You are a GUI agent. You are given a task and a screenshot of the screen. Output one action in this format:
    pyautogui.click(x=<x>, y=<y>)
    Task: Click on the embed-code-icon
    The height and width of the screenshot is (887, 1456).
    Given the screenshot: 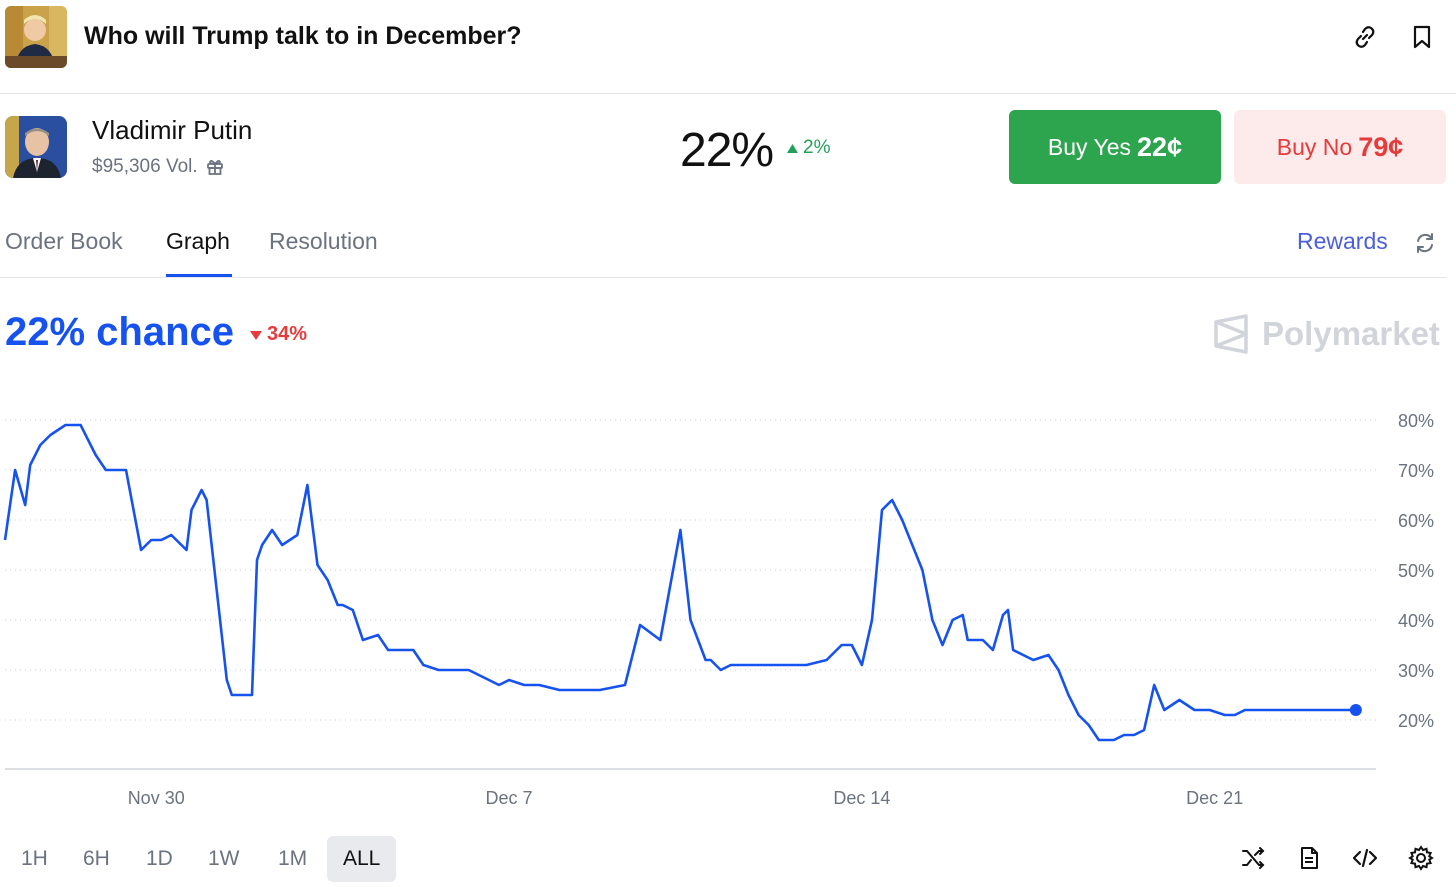 What is the action you would take?
    pyautogui.click(x=1365, y=858)
    